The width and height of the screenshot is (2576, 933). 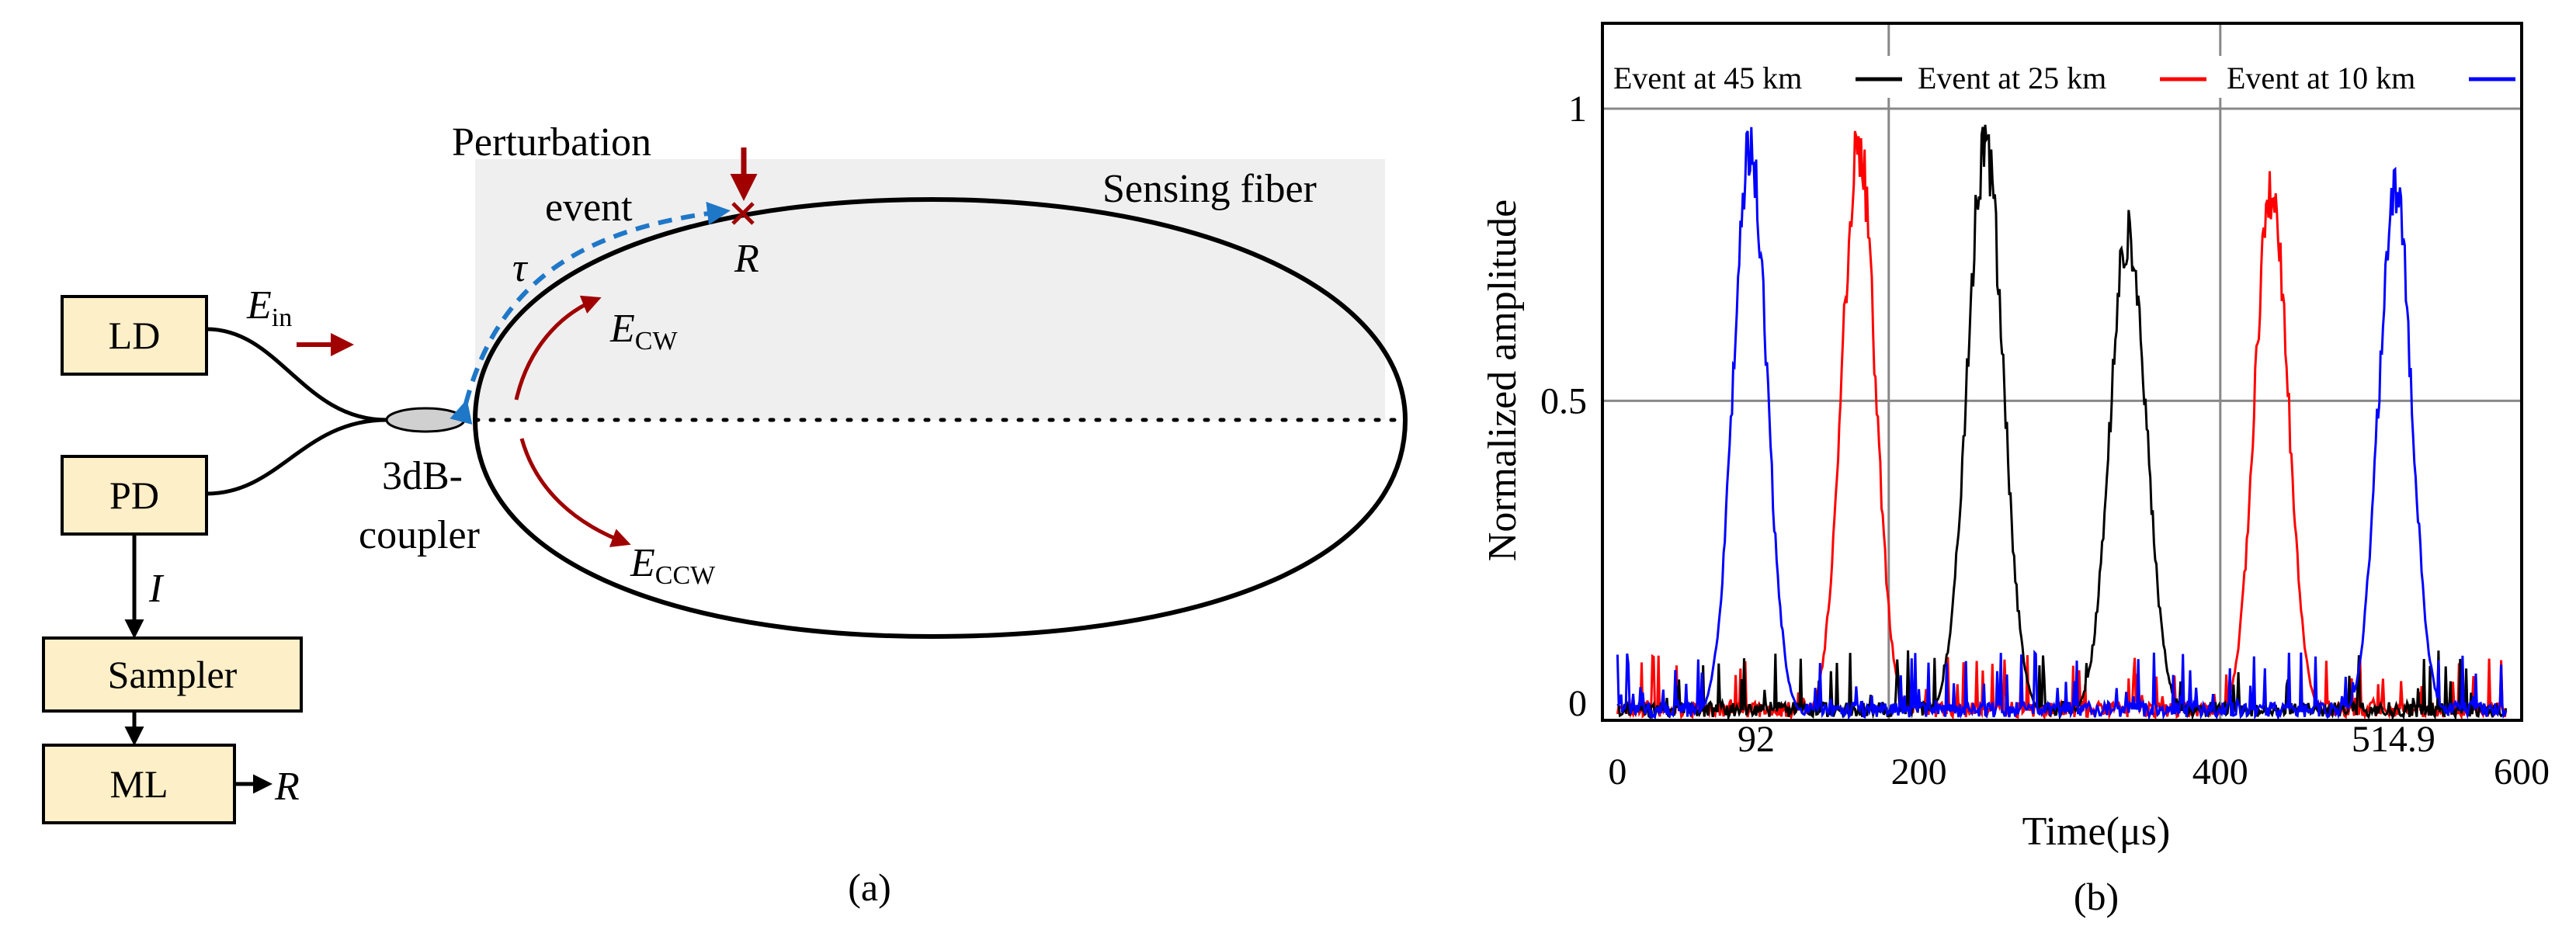 I want to click on y-axis-label: Normalized amplitude, so click(x=1503, y=380).